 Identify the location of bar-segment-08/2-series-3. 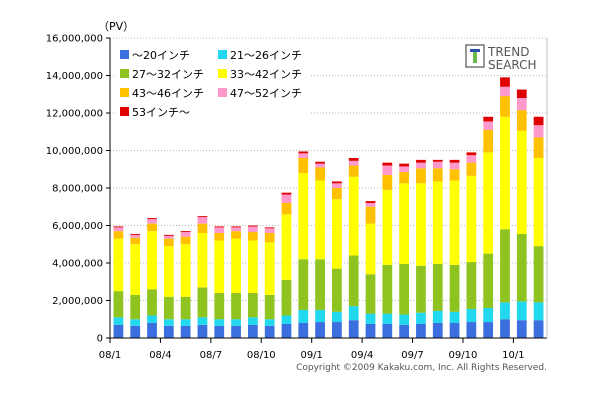
(135, 269).